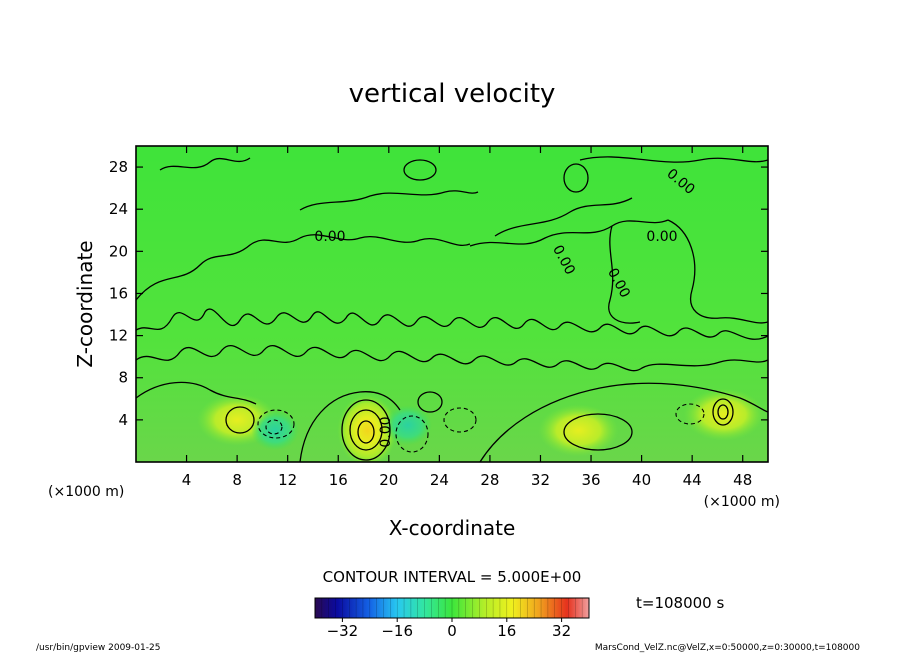 The width and height of the screenshot is (904, 654). What do you see at coordinates (742, 502) in the screenshot?
I see `x-unit-note: (×1000 m)` at bounding box center [742, 502].